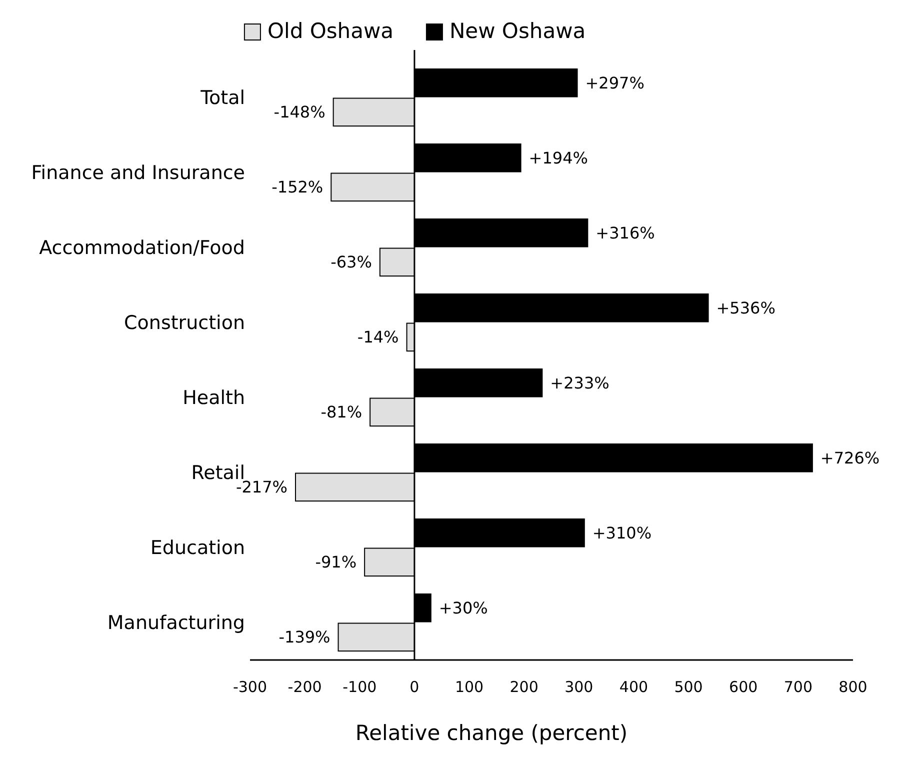 Image resolution: width=904 pixels, height=758 pixels. What do you see at coordinates (614, 82) in the screenshot?
I see `data-label: +297%` at bounding box center [614, 82].